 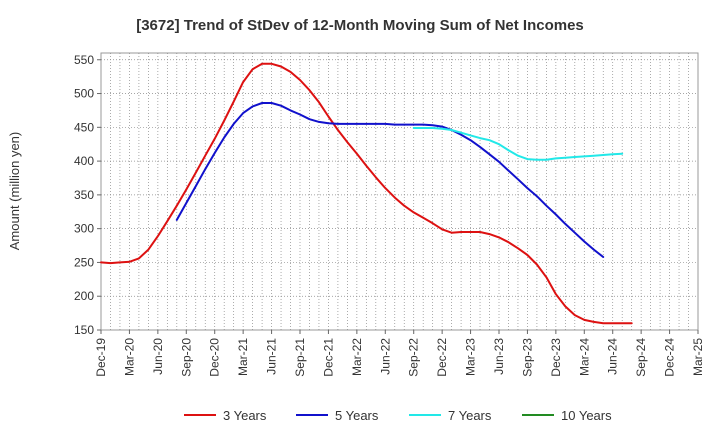 I want to click on x-tick-label: Jun-20, so click(x=158, y=356).